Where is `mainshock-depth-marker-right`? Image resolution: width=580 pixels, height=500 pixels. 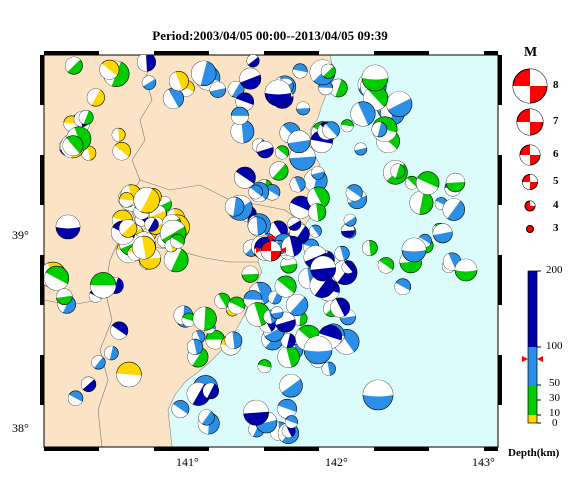 mainshock-depth-marker-right is located at coordinates (540, 359).